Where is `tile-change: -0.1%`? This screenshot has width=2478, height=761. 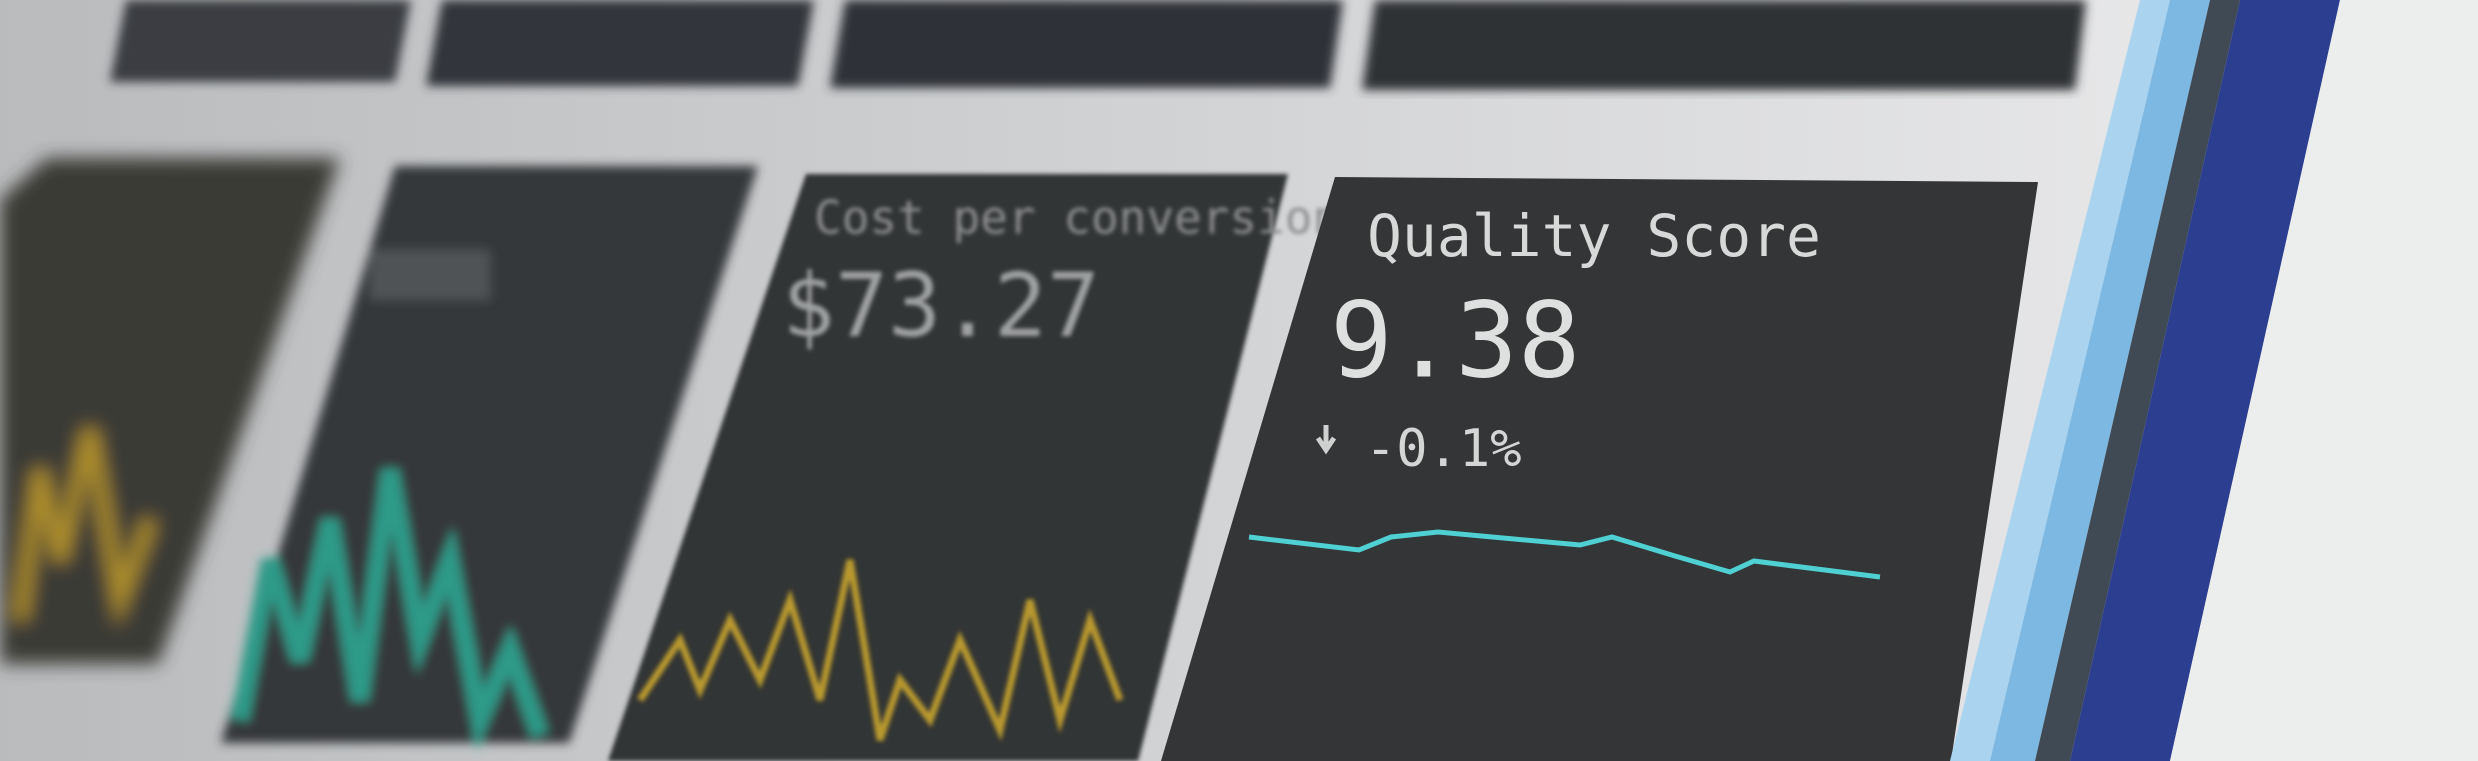
tile-change: -0.1% is located at coordinates (1443, 449).